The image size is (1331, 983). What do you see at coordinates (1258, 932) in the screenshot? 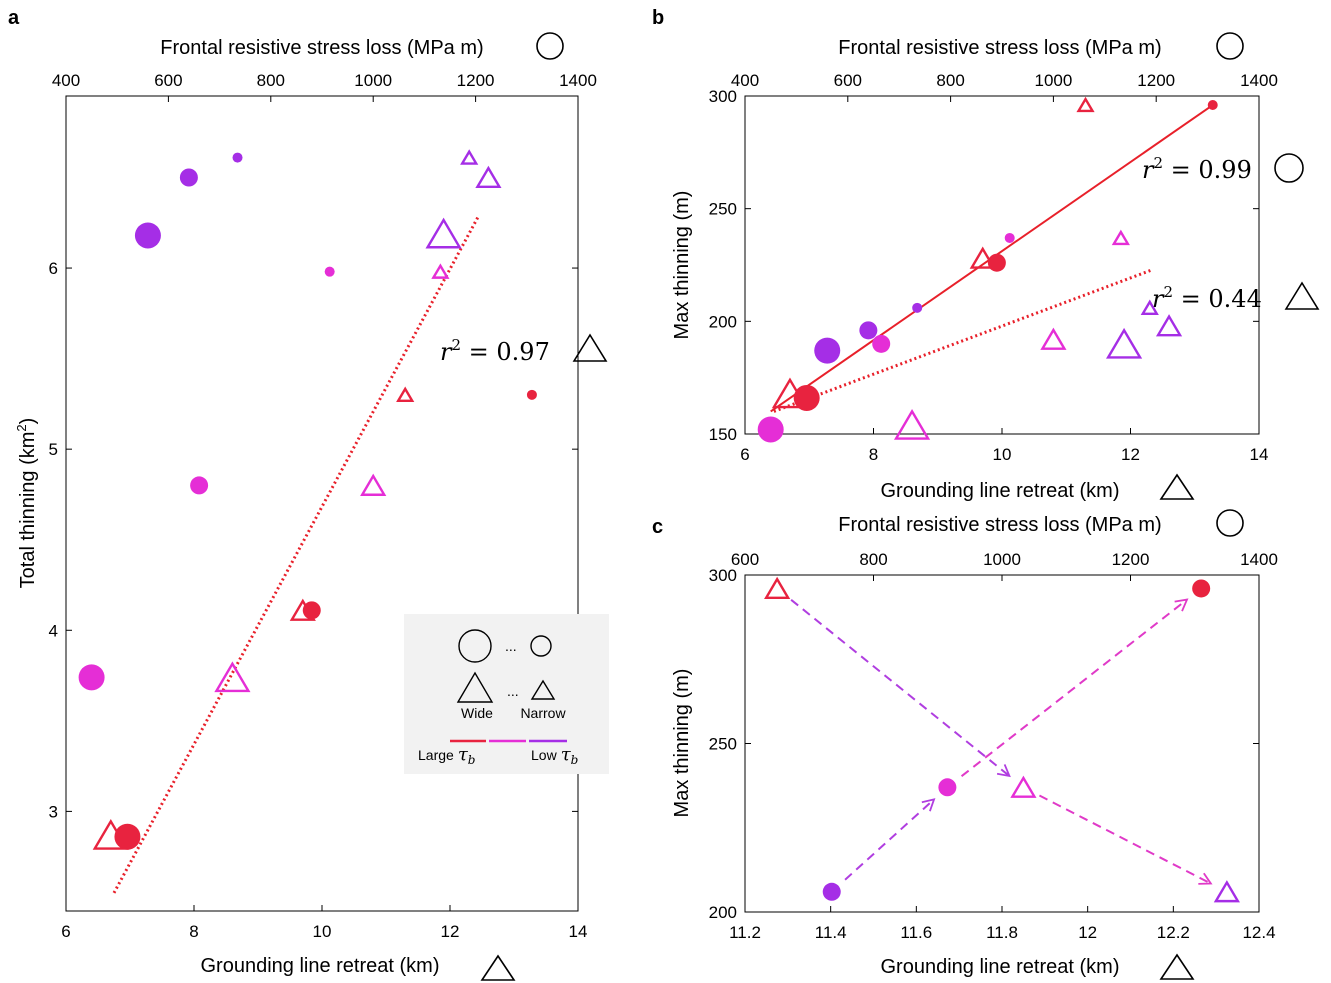
I see `x-tick-label: 12.4` at bounding box center [1258, 932].